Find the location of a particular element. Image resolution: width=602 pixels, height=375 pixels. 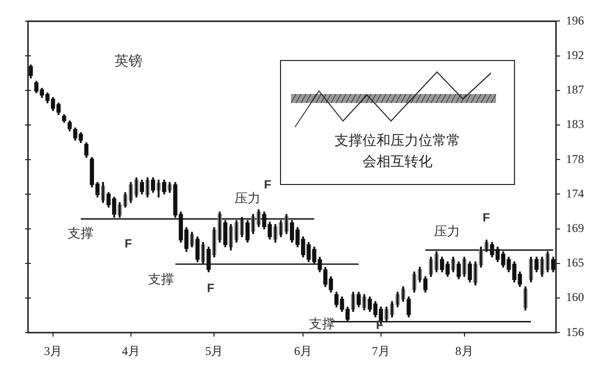

y-tick-label: 196 is located at coordinates (575, 20).